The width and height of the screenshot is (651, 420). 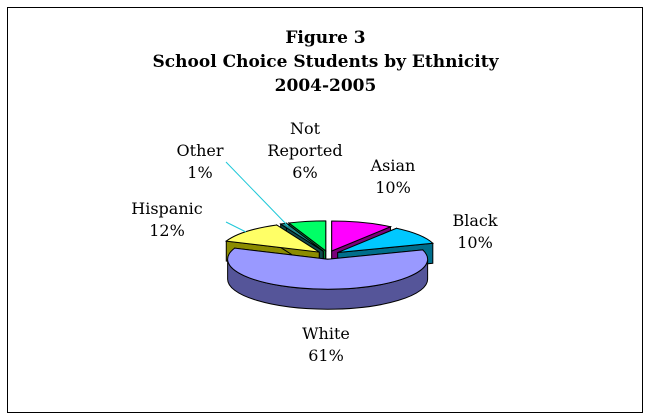 What do you see at coordinates (272, 238) in the screenshot?
I see `slice-hispanic-top` at bounding box center [272, 238].